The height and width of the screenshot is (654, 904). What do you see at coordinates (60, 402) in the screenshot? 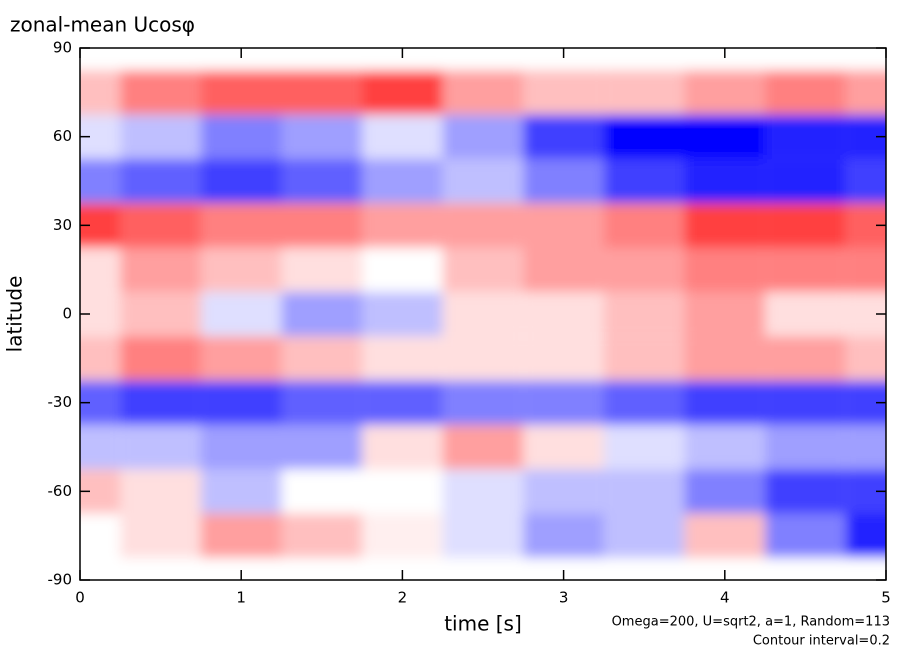
I see `y-tick-label: -30` at bounding box center [60, 402].